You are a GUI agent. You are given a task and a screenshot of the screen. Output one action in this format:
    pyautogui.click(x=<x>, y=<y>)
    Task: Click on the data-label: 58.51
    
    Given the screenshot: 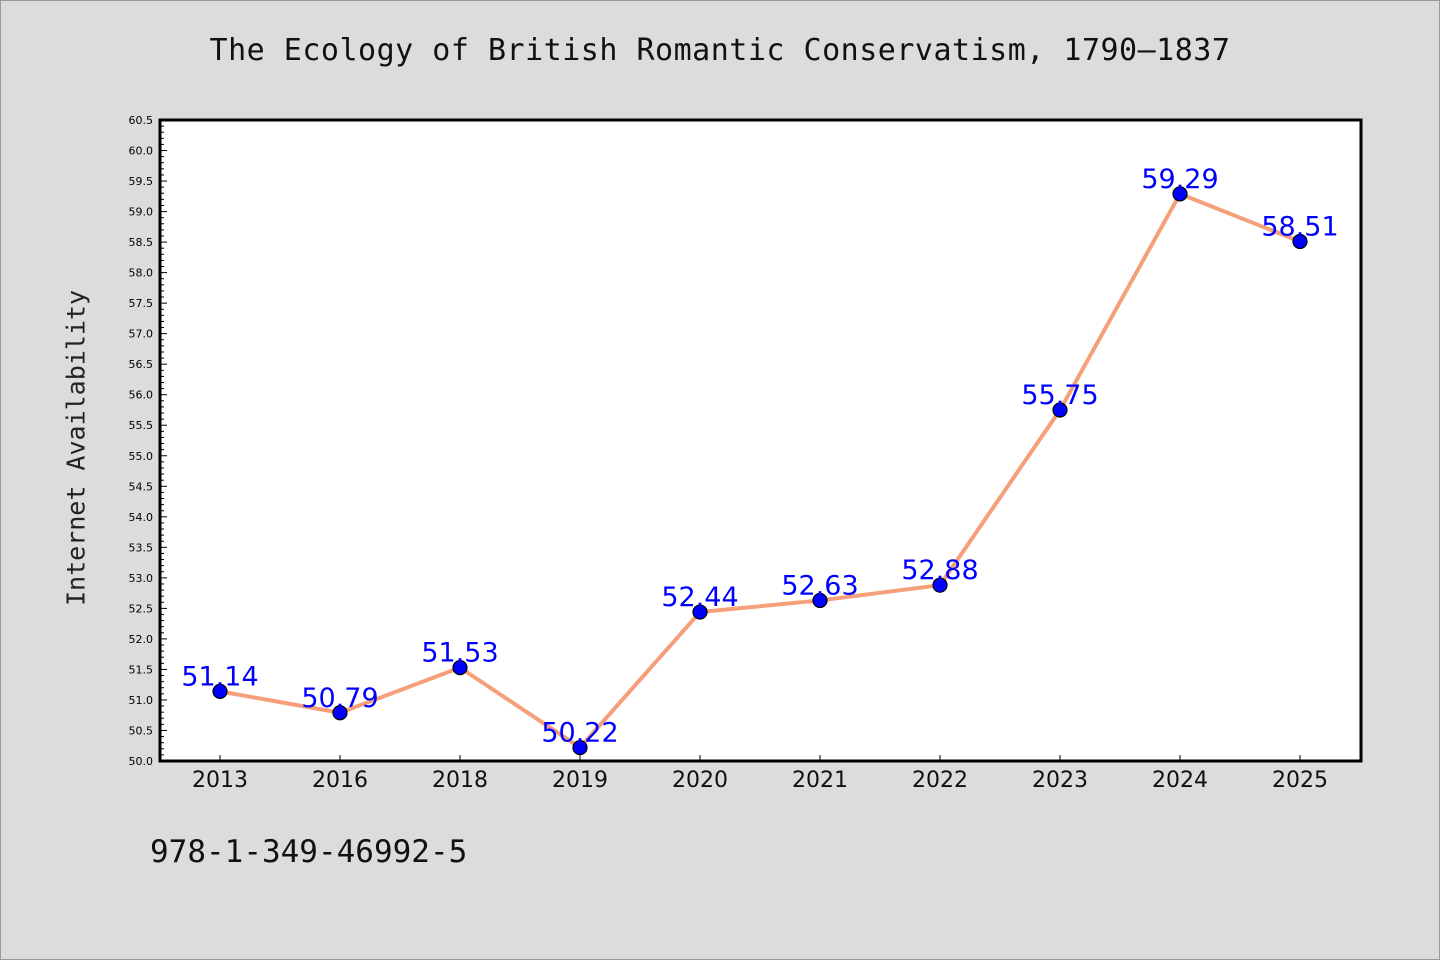 What is the action you would take?
    pyautogui.click(x=1299, y=226)
    